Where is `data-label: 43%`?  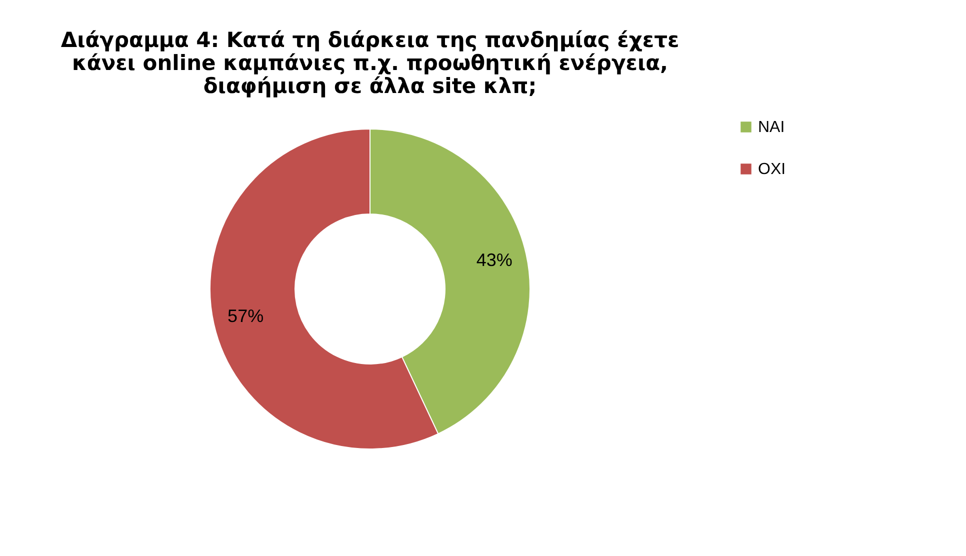
data-label: 43% is located at coordinates (494, 260).